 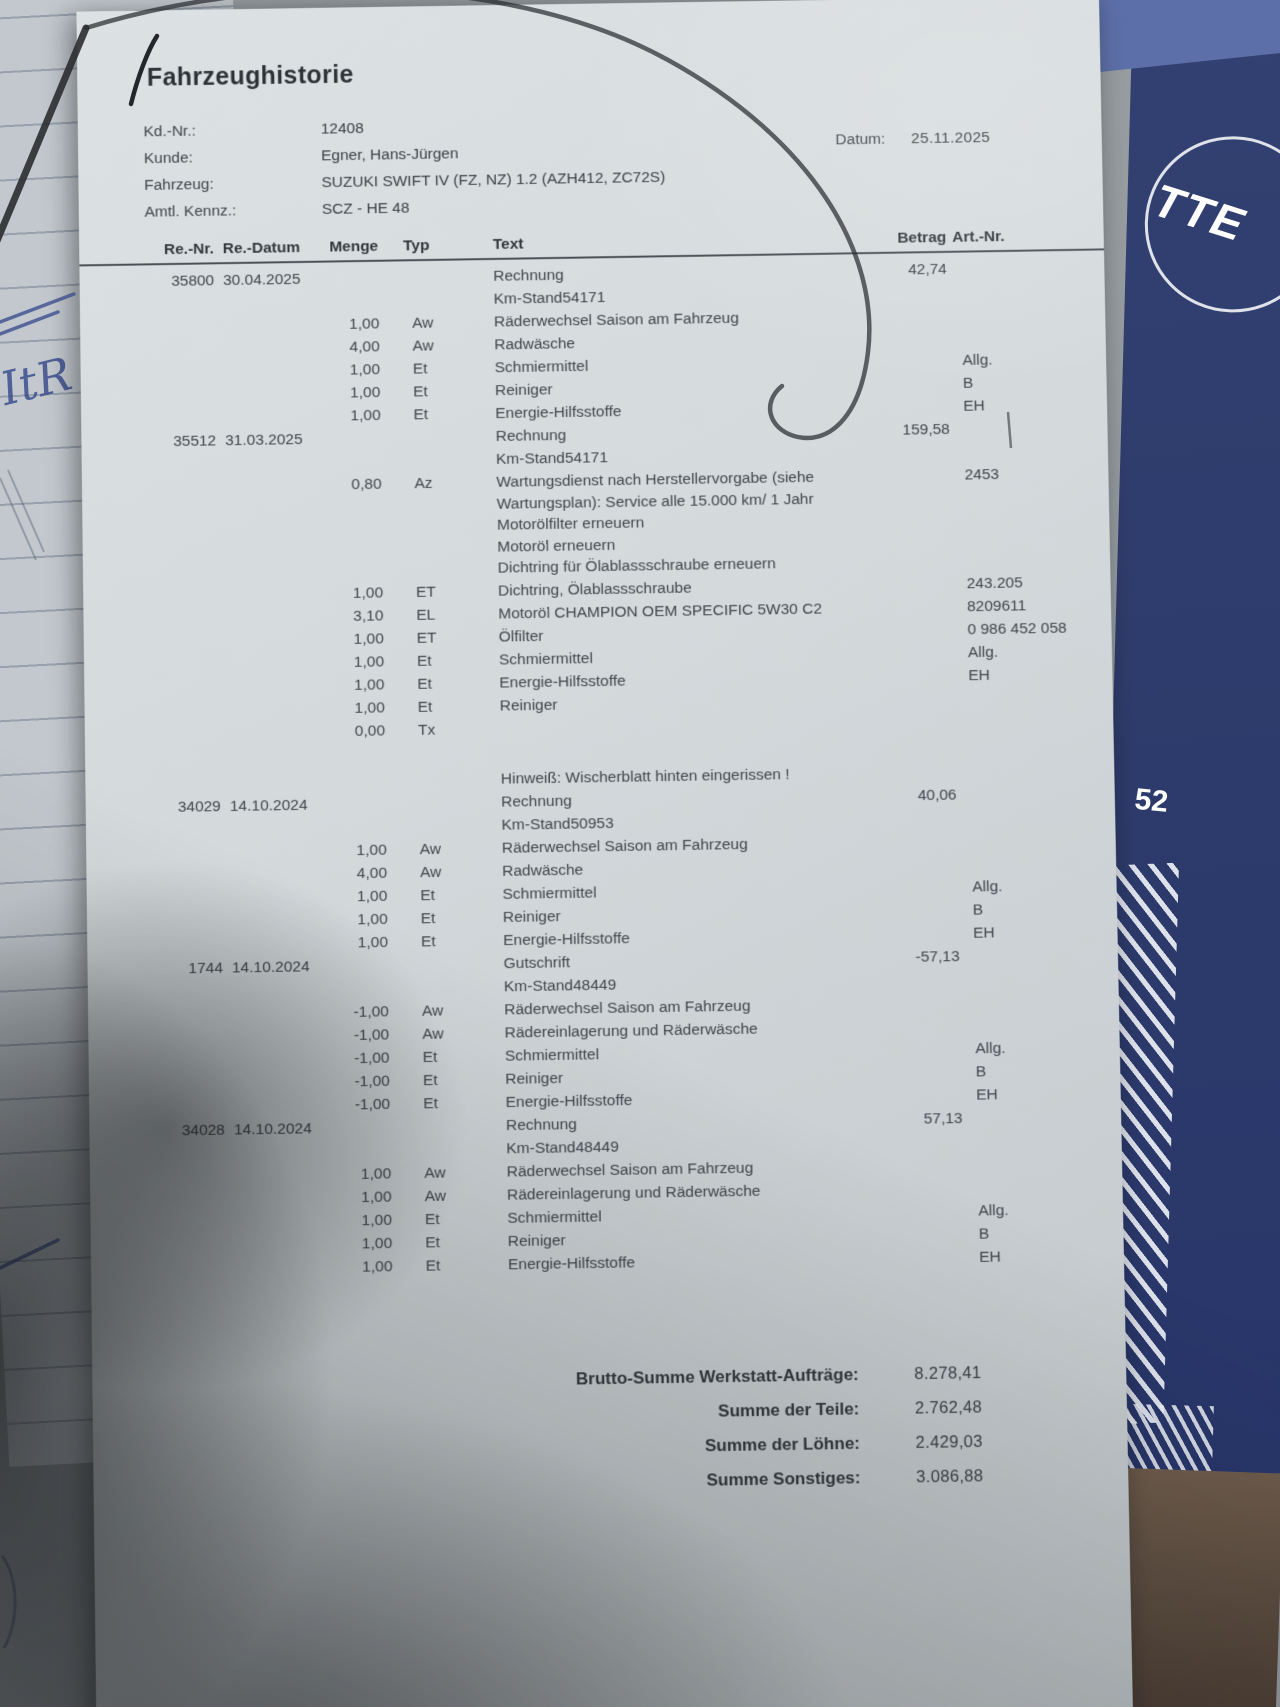 I want to click on col-re-datum: Re.-Datum, so click(x=261, y=248).